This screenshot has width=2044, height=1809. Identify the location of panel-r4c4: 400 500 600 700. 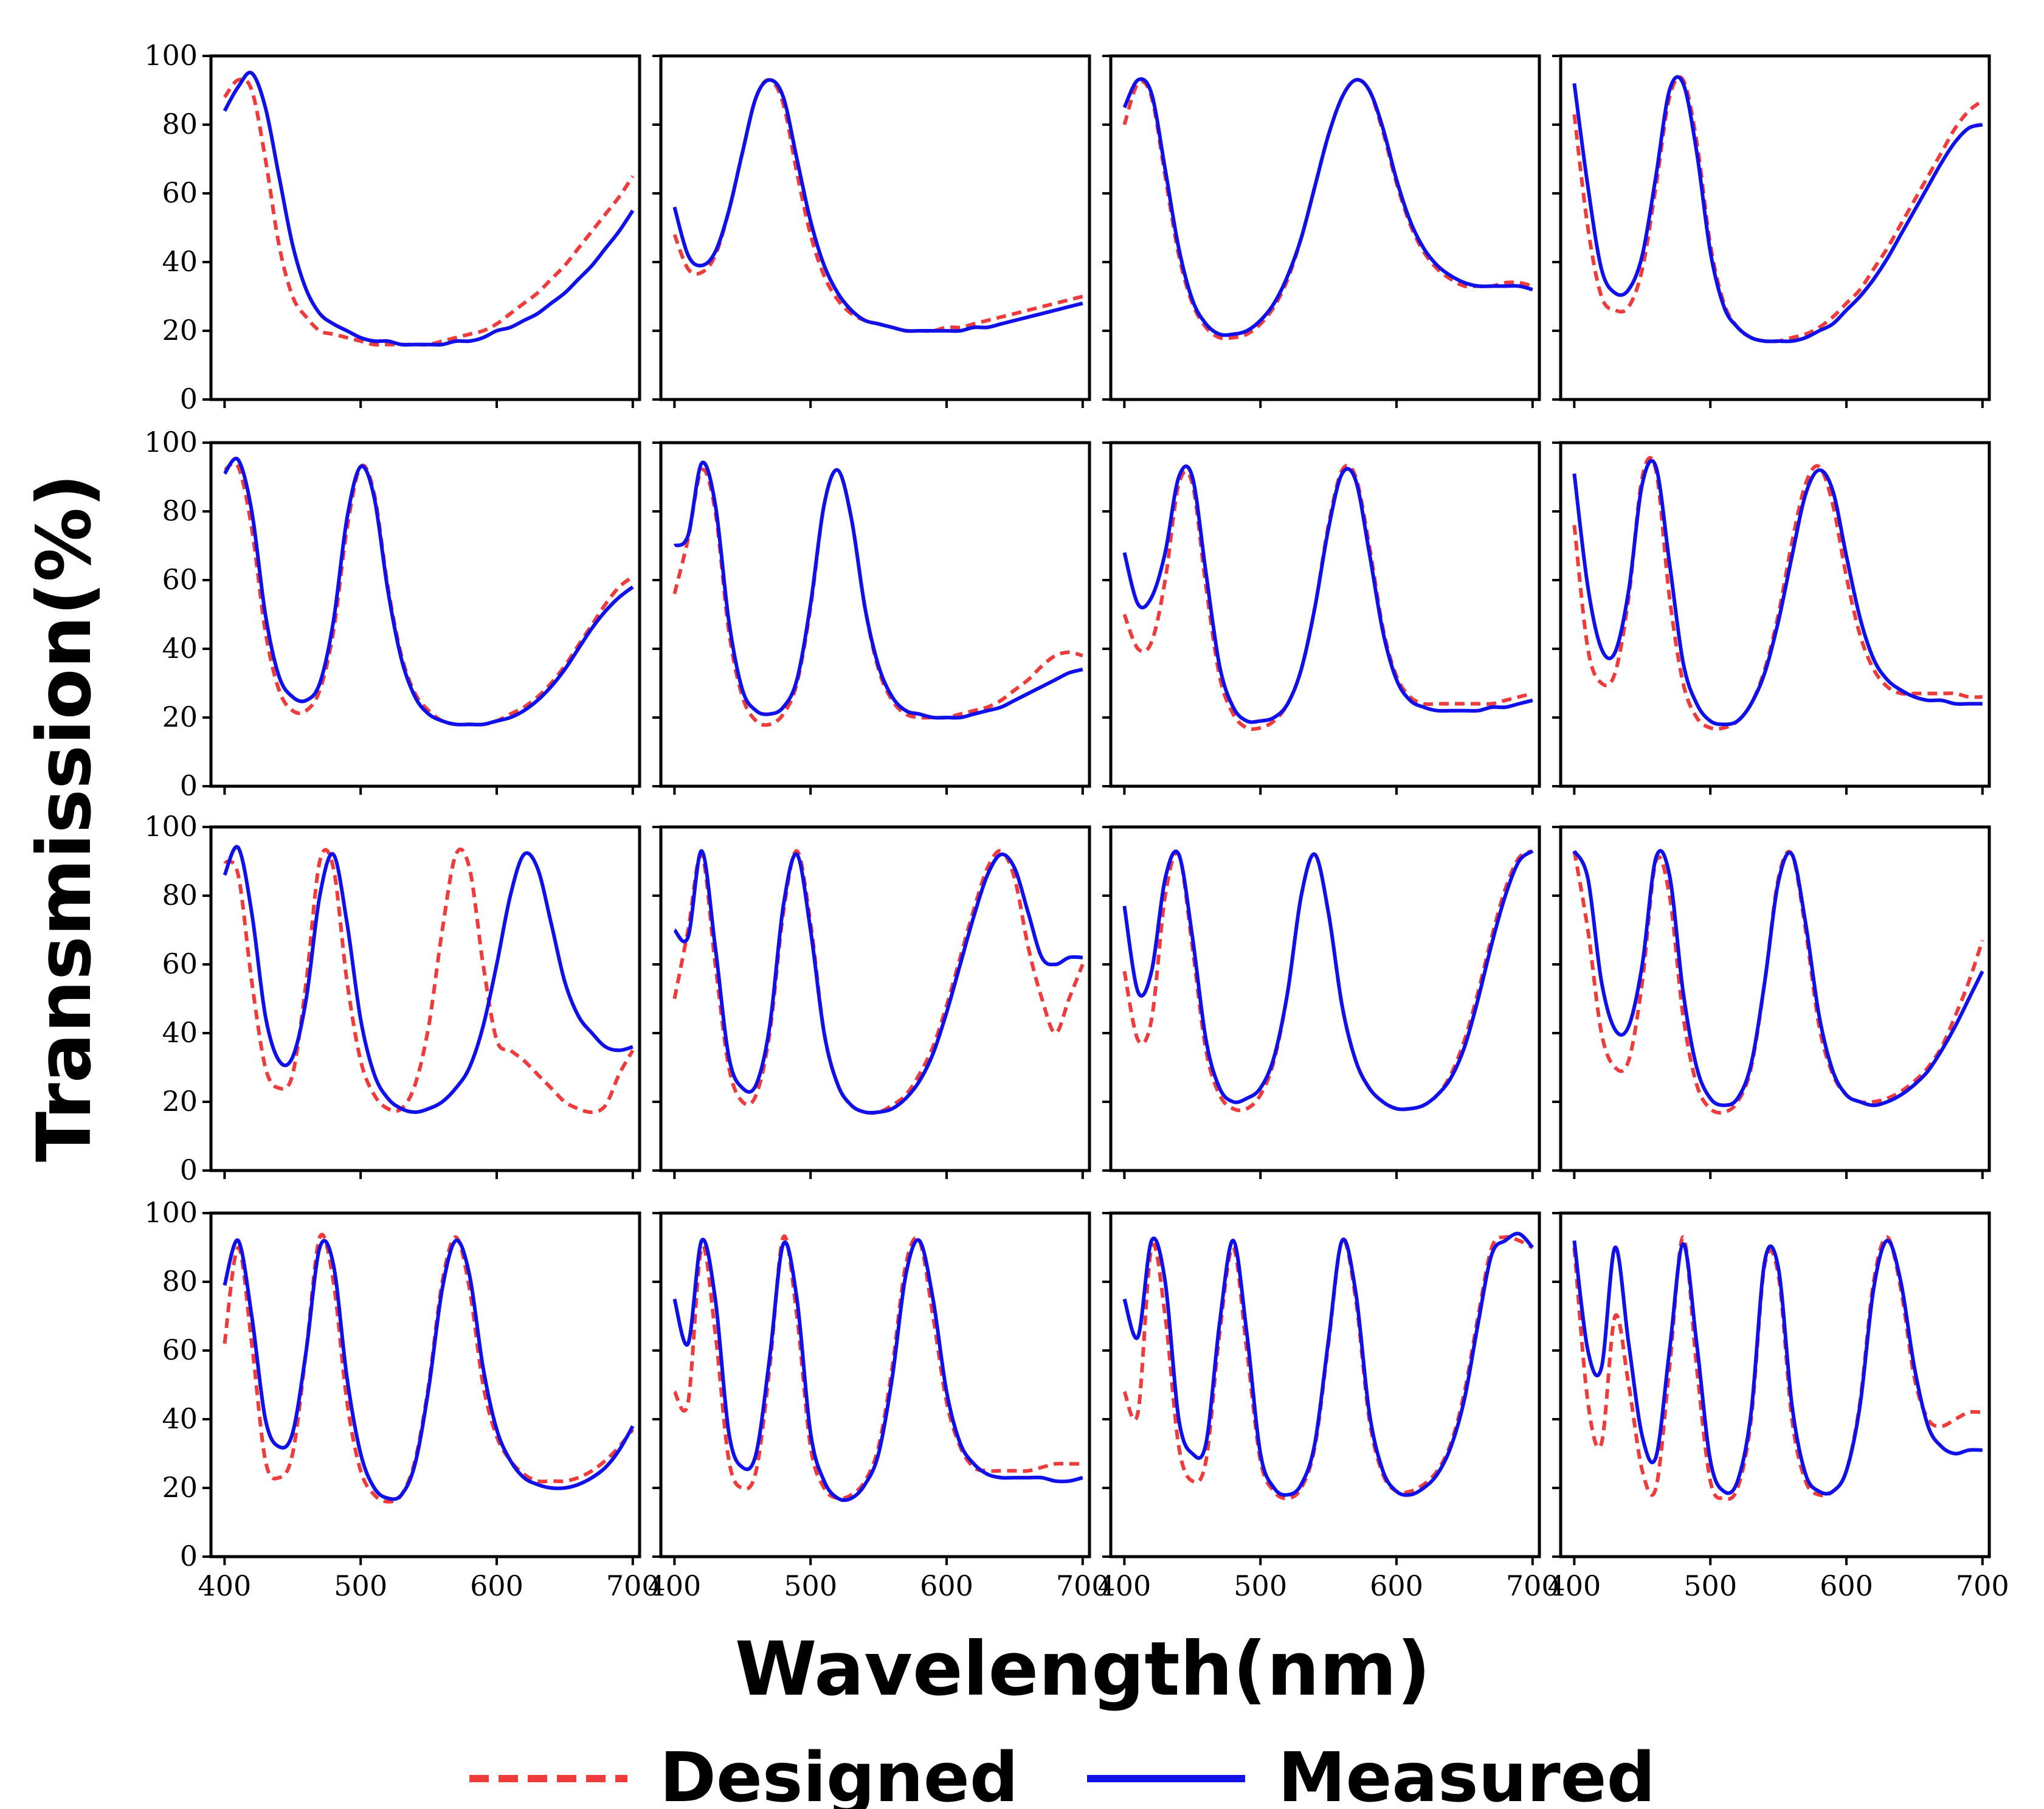
(1778, 1406).